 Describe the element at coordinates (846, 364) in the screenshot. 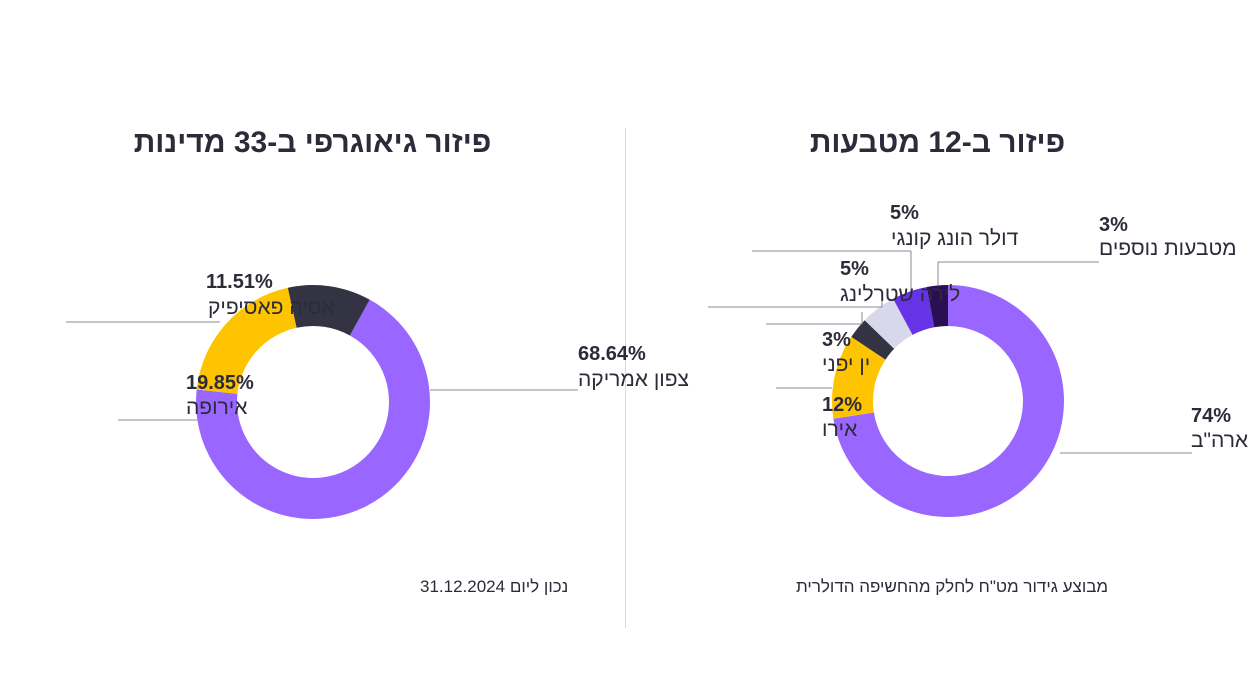

I see `chart-1-category-label-2: ין יפני` at that location.